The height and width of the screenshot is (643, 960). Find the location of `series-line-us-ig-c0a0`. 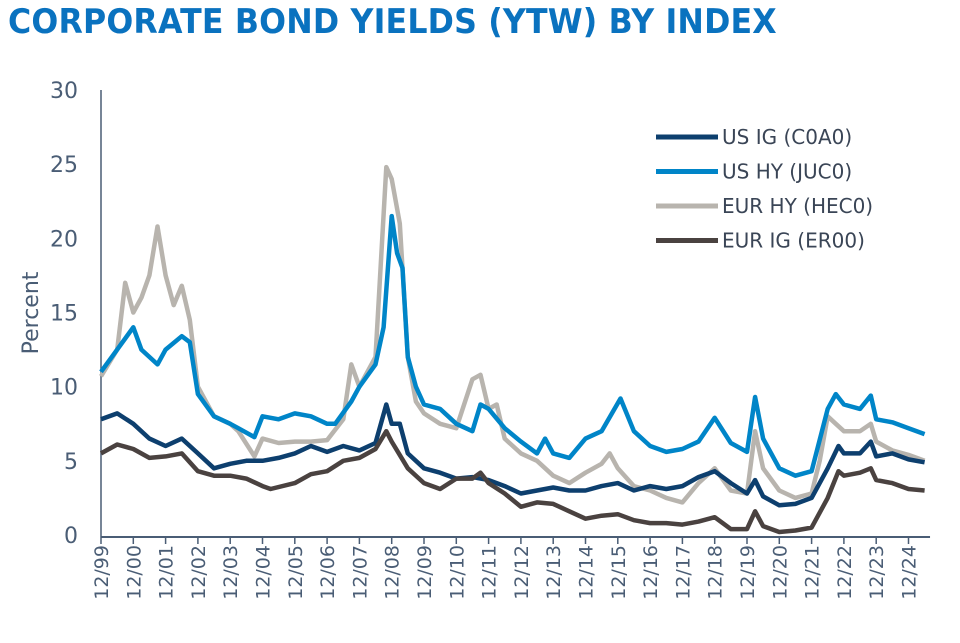

series-line-us-ig-c0a0 is located at coordinates (512, 455).